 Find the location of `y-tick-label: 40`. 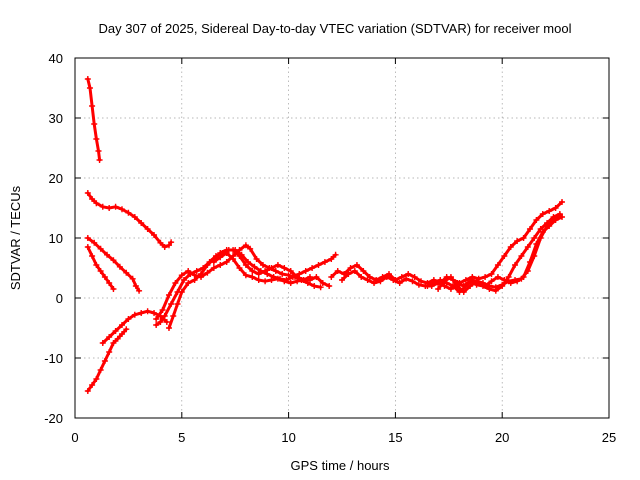

y-tick-label: 40 is located at coordinates (56, 58).